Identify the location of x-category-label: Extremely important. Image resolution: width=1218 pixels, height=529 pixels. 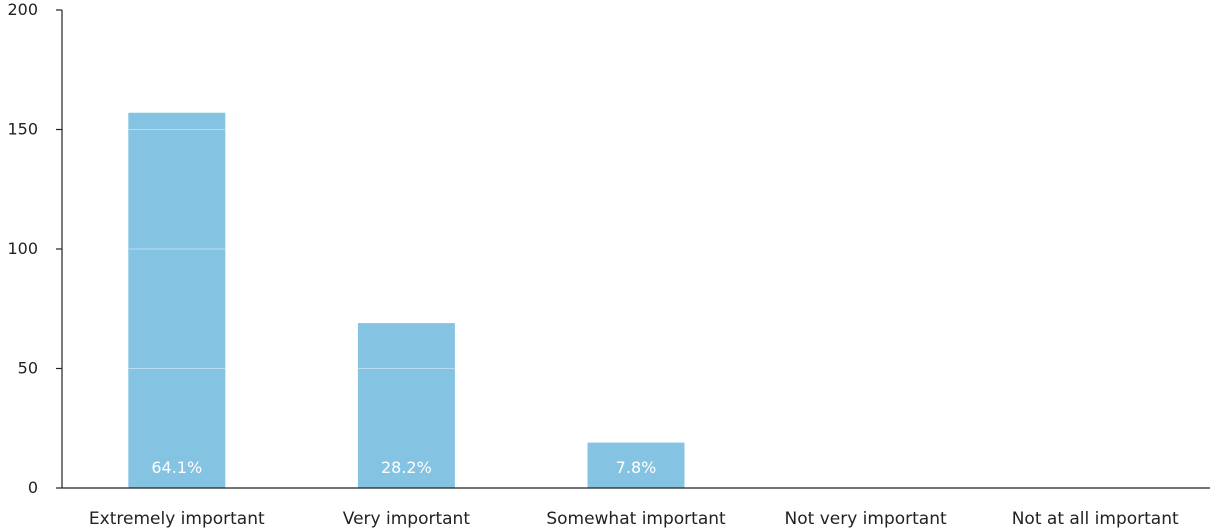
(177, 519).